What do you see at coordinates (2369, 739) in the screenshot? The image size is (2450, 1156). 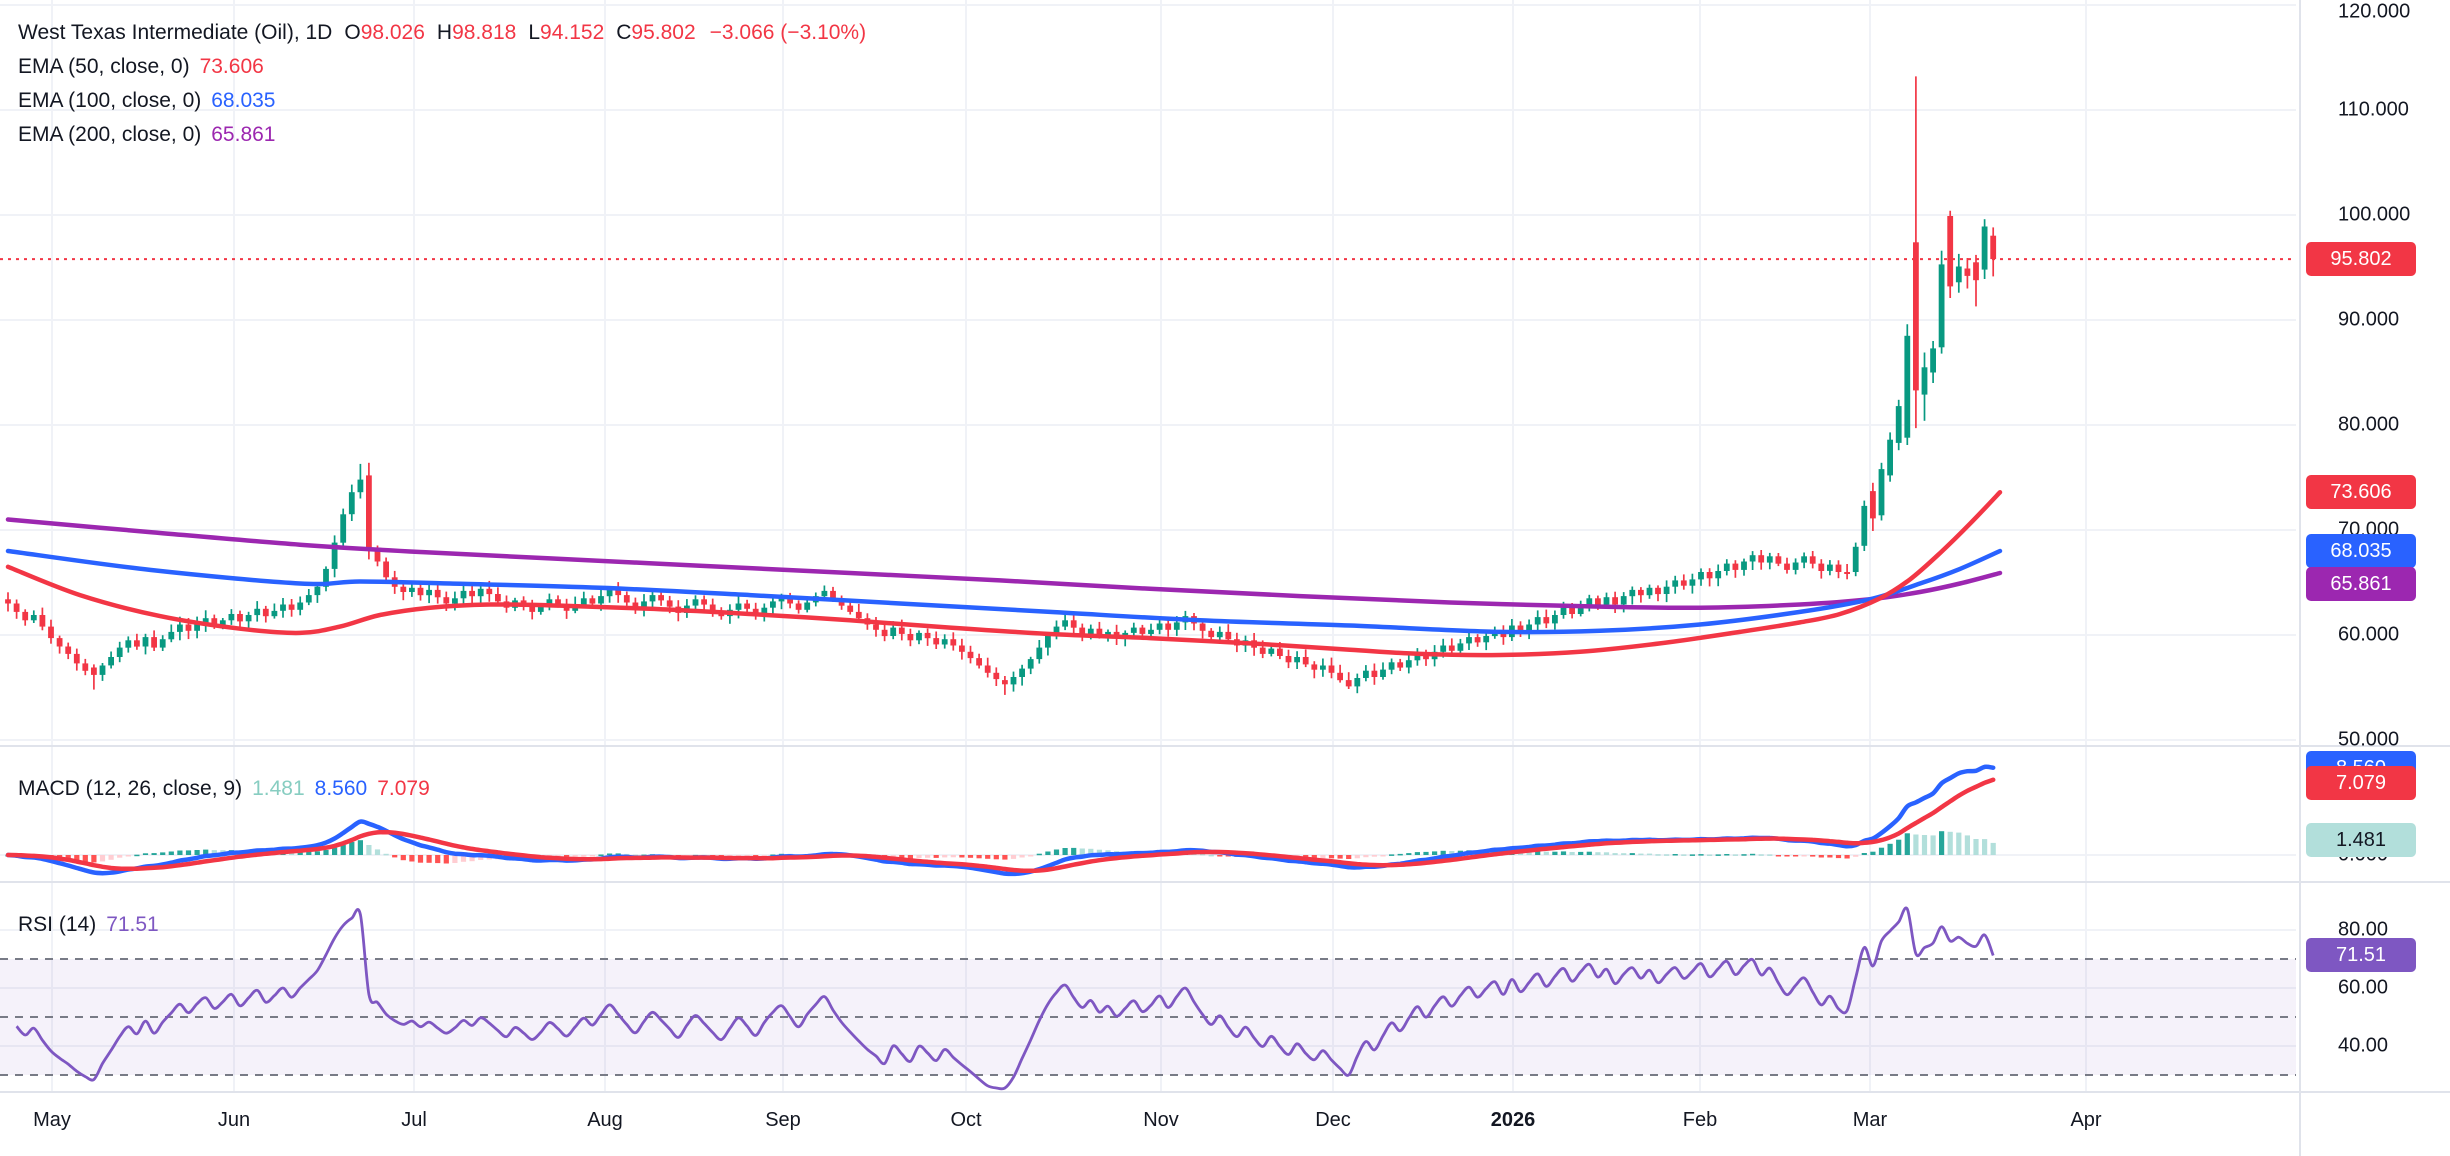 I see `price-axis-label: 50.000` at bounding box center [2369, 739].